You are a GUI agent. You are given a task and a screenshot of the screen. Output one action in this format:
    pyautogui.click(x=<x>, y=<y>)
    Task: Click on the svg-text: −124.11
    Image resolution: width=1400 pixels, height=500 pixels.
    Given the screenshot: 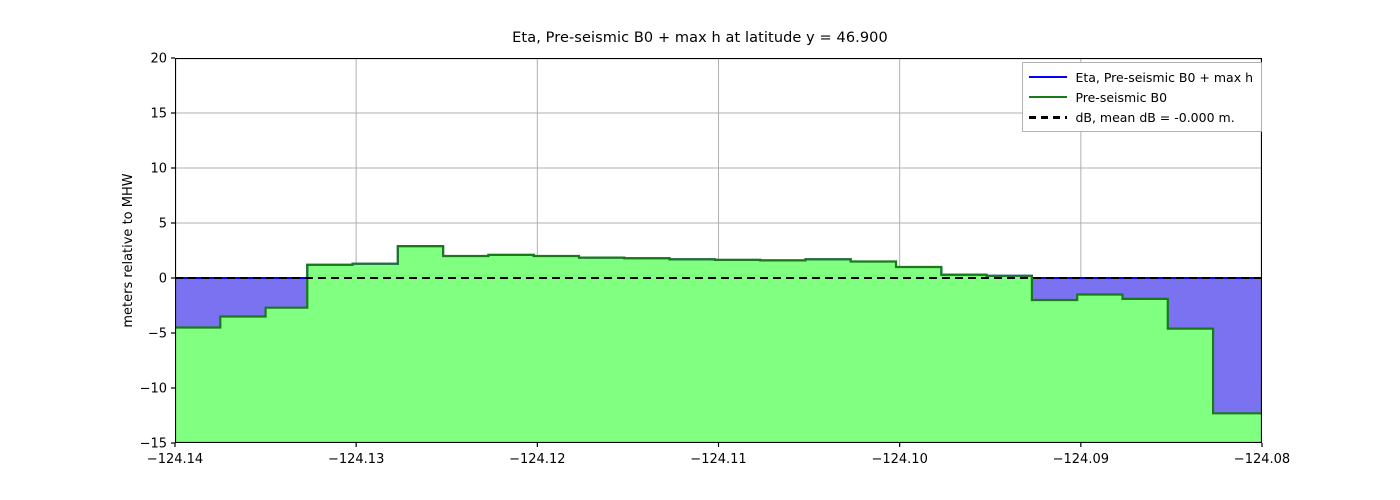 What is the action you would take?
    pyautogui.click(x=718, y=459)
    